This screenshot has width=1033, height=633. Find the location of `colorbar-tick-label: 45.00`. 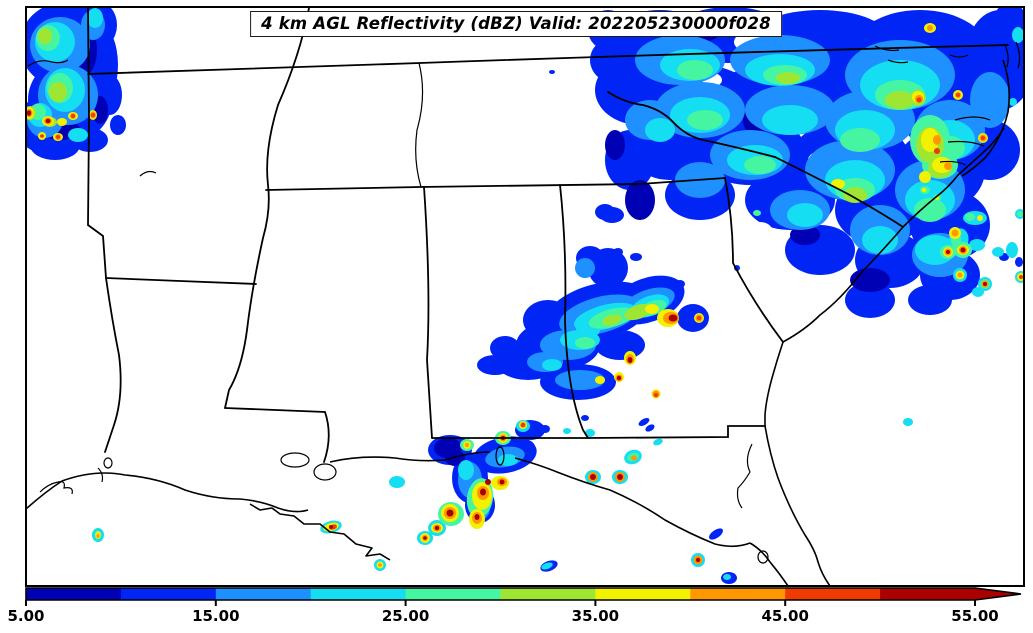

colorbar-tick-label: 45.00 is located at coordinates (784, 616).